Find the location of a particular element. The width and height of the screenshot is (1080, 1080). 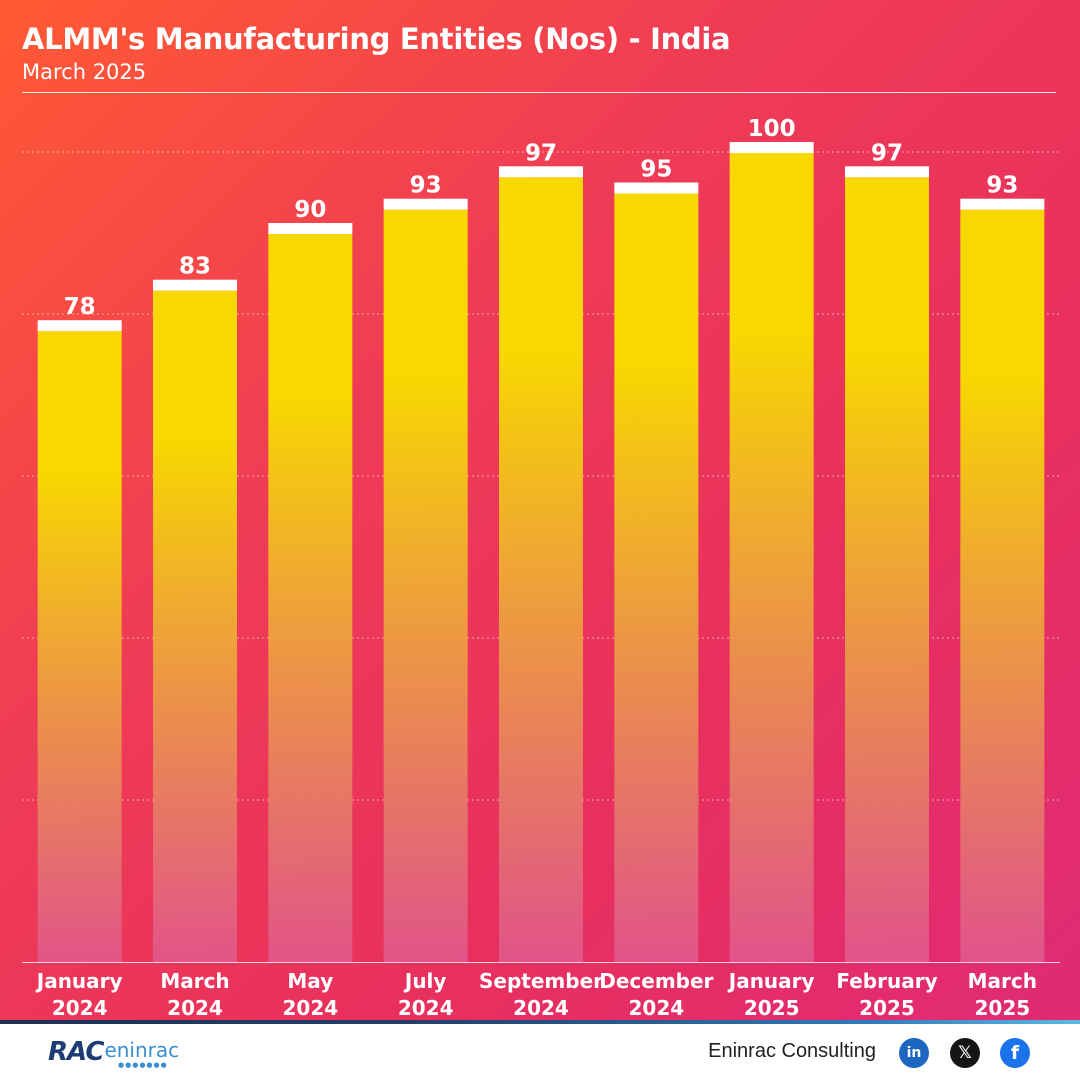

x-tick-label: May is located at coordinates (310, 981).